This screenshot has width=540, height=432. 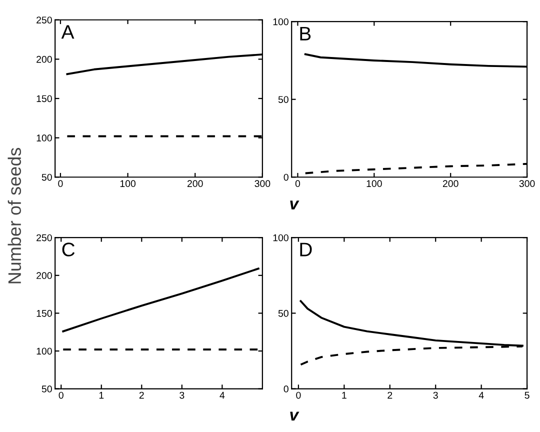 I want to click on chart-title: B, so click(x=305, y=33).